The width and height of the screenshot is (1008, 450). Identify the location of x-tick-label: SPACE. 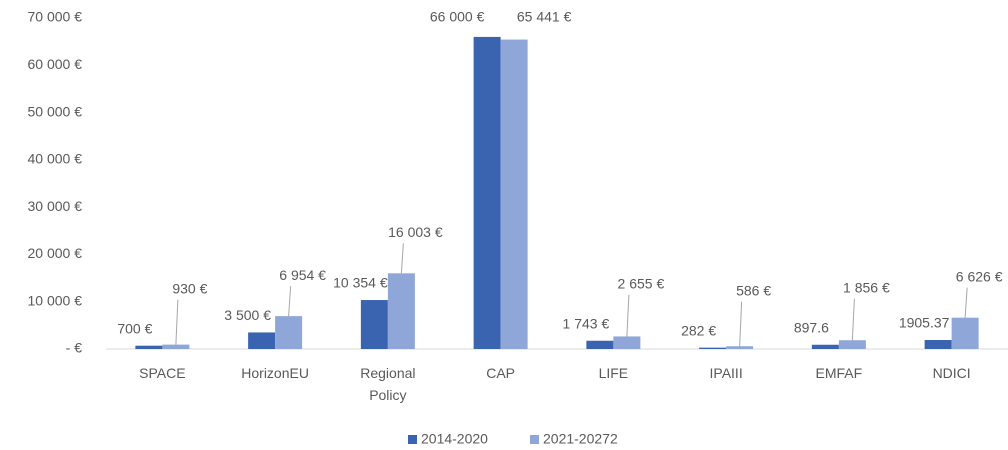
(162, 373).